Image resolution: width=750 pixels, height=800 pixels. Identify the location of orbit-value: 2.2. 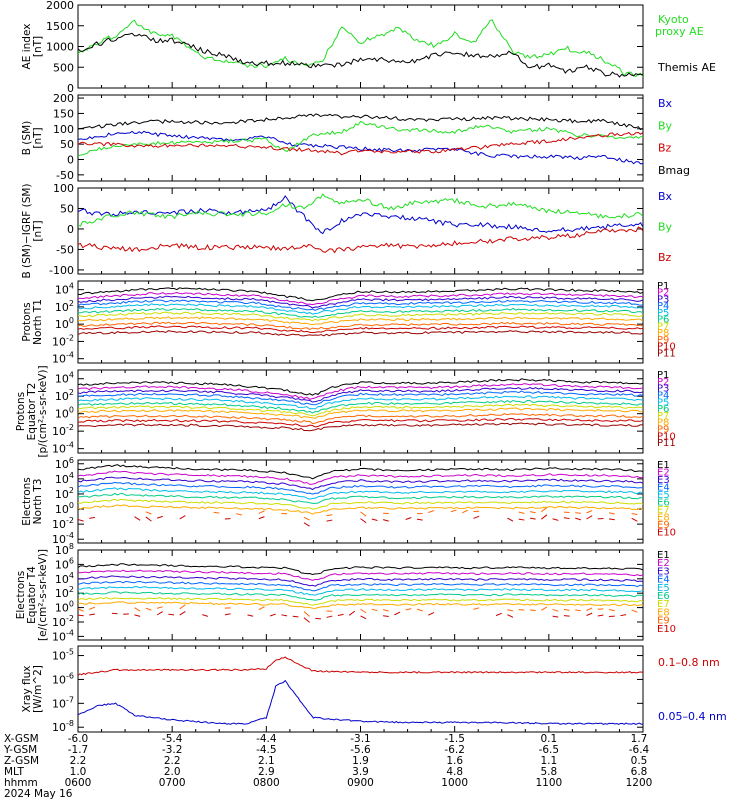
(172, 761).